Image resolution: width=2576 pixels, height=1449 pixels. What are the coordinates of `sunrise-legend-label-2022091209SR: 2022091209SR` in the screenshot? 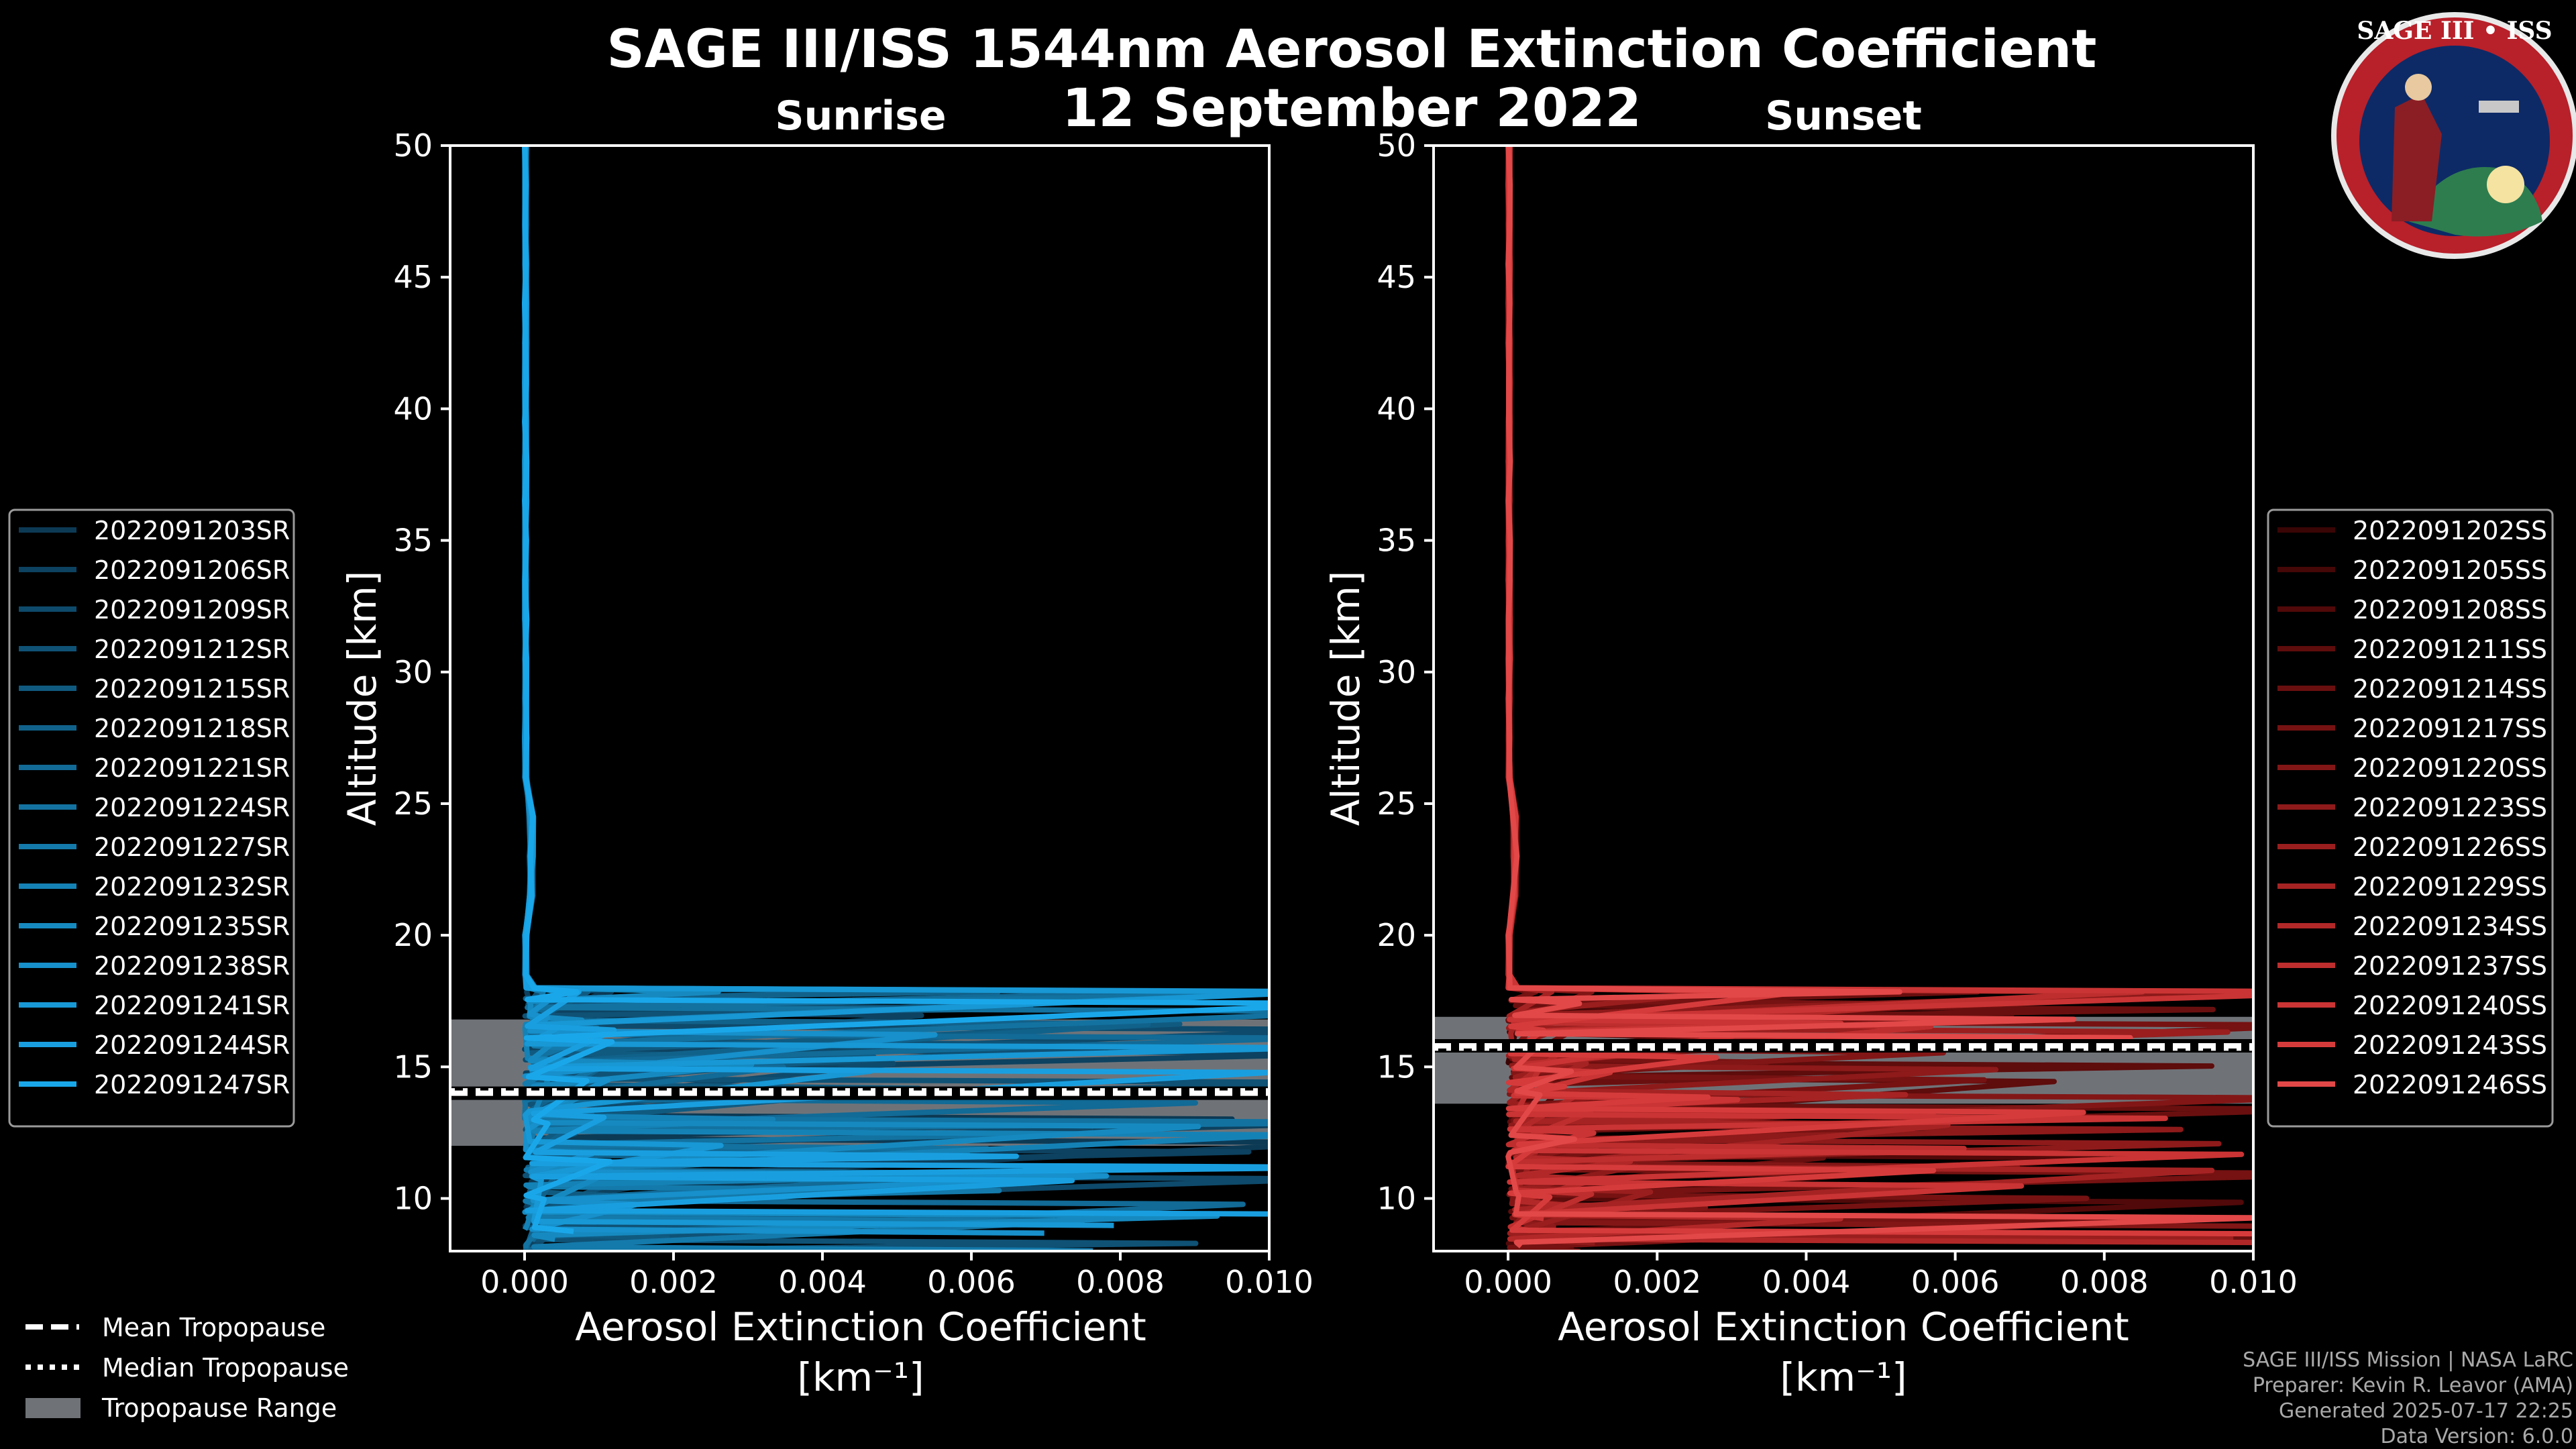 It's located at (192, 610).